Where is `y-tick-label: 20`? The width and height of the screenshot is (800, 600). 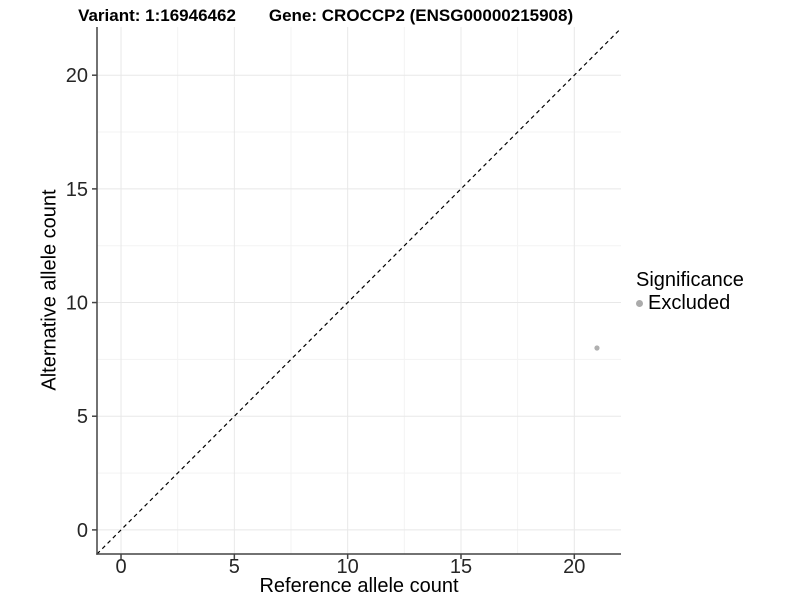
y-tick-label: 20 is located at coordinates (77, 76).